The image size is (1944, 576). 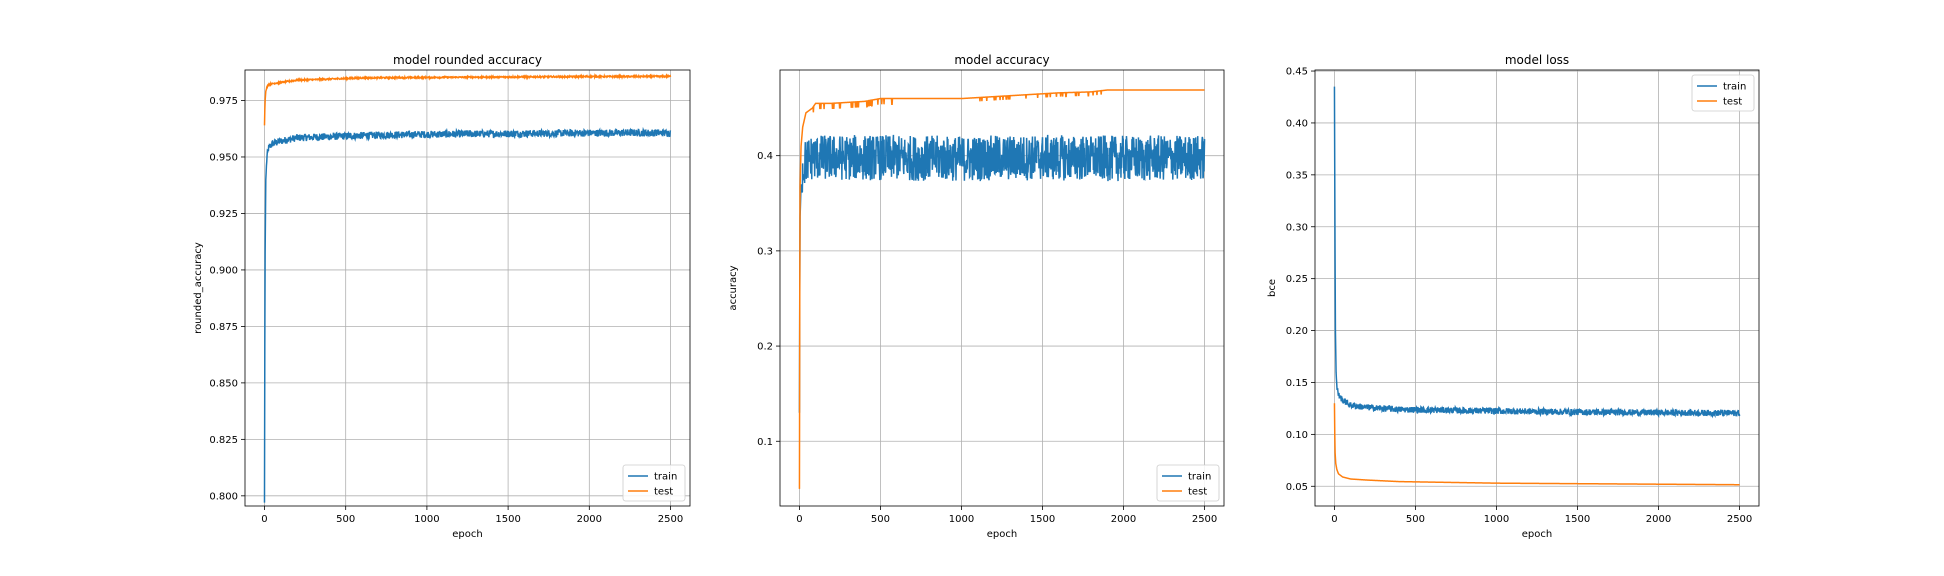 I want to click on y-tick-label: 0.40, so click(x=1297, y=123).